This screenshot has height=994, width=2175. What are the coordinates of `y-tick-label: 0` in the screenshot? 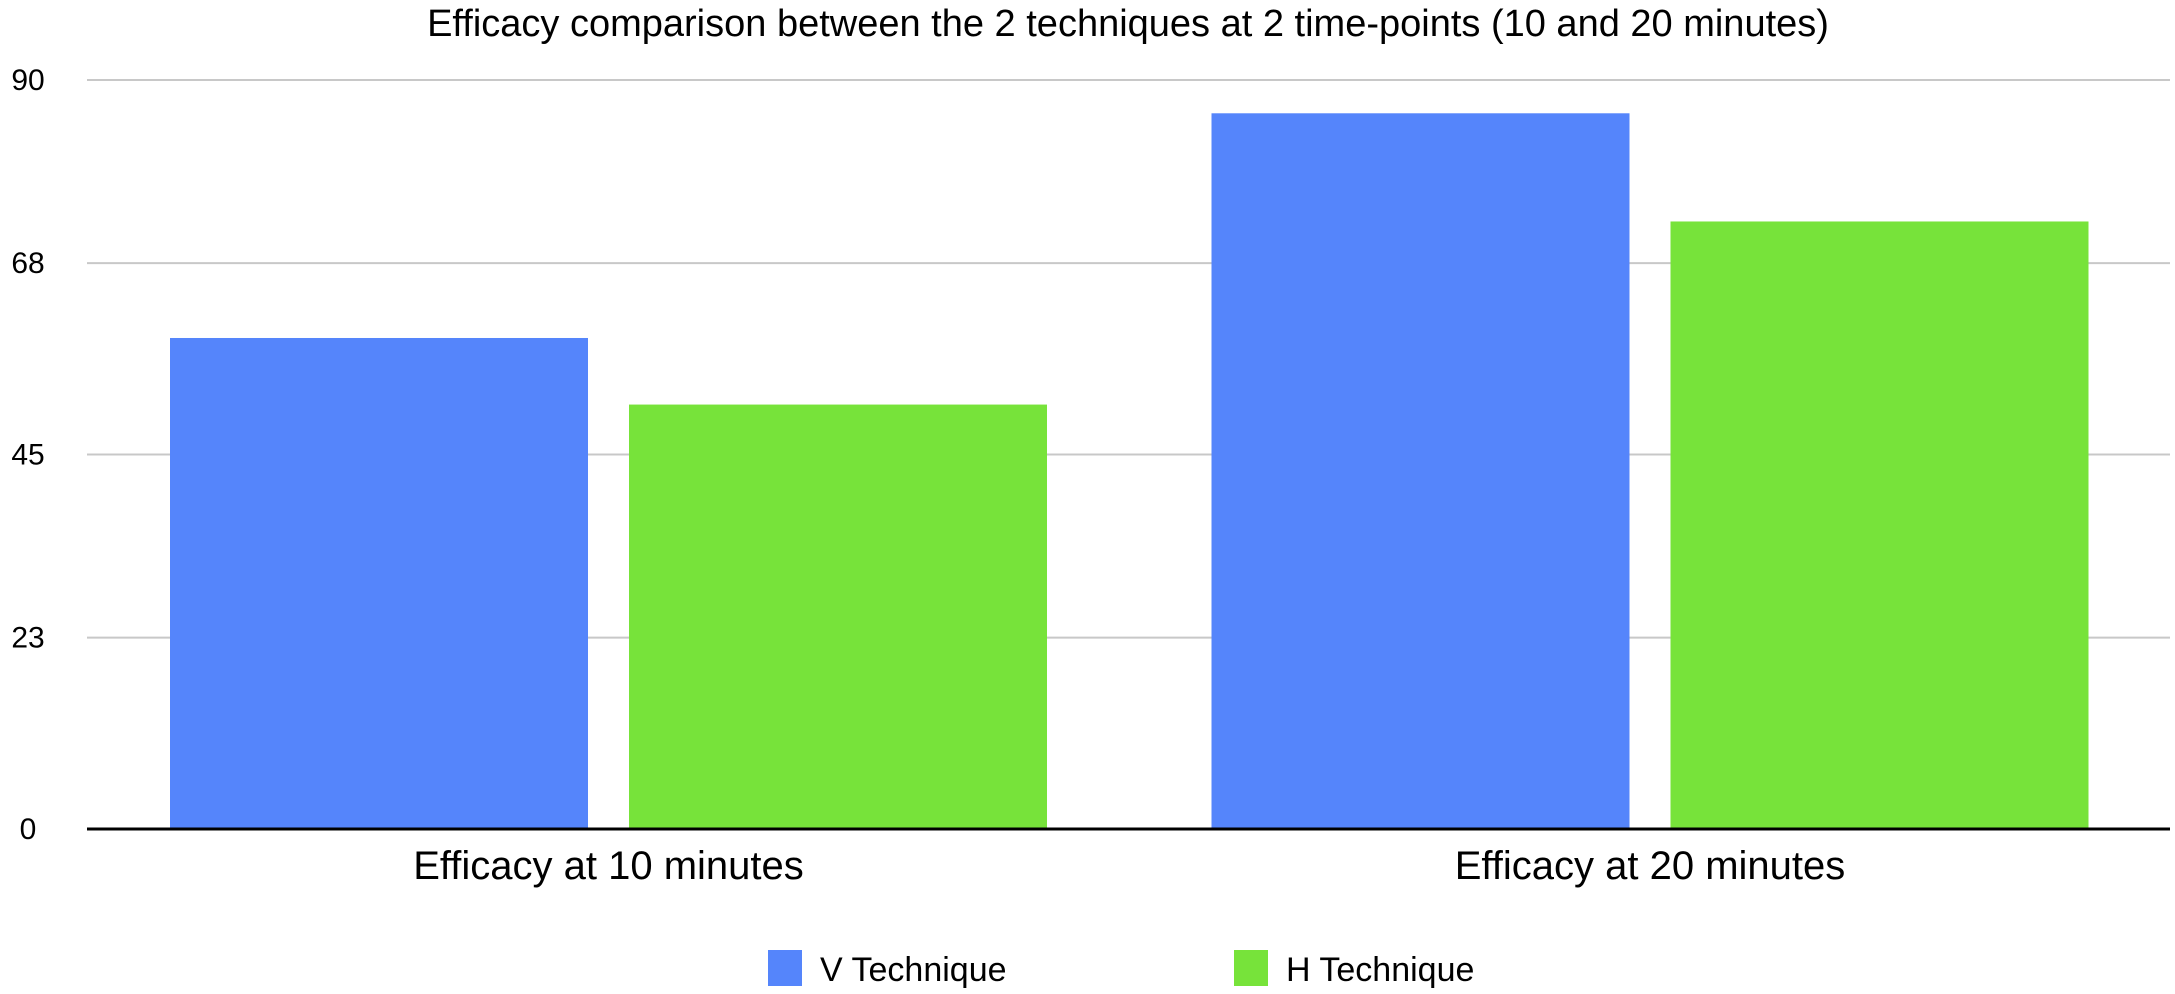 It's located at (28, 829).